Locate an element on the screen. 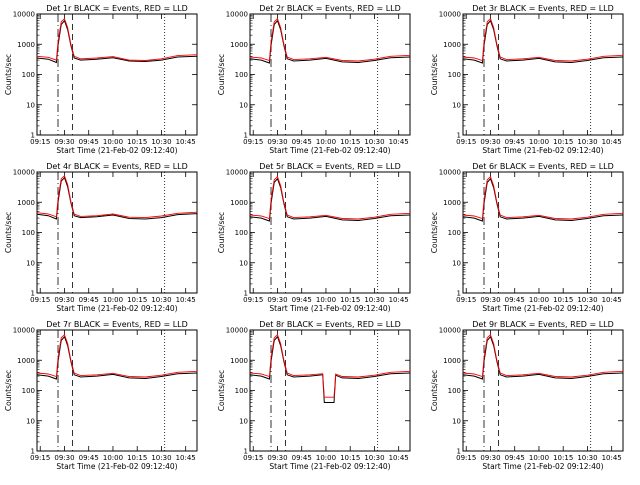 This screenshot has height=485, width=640. panel-2-title: Det 2r BLACK = Events, RED = LLD is located at coordinates (330, 8).